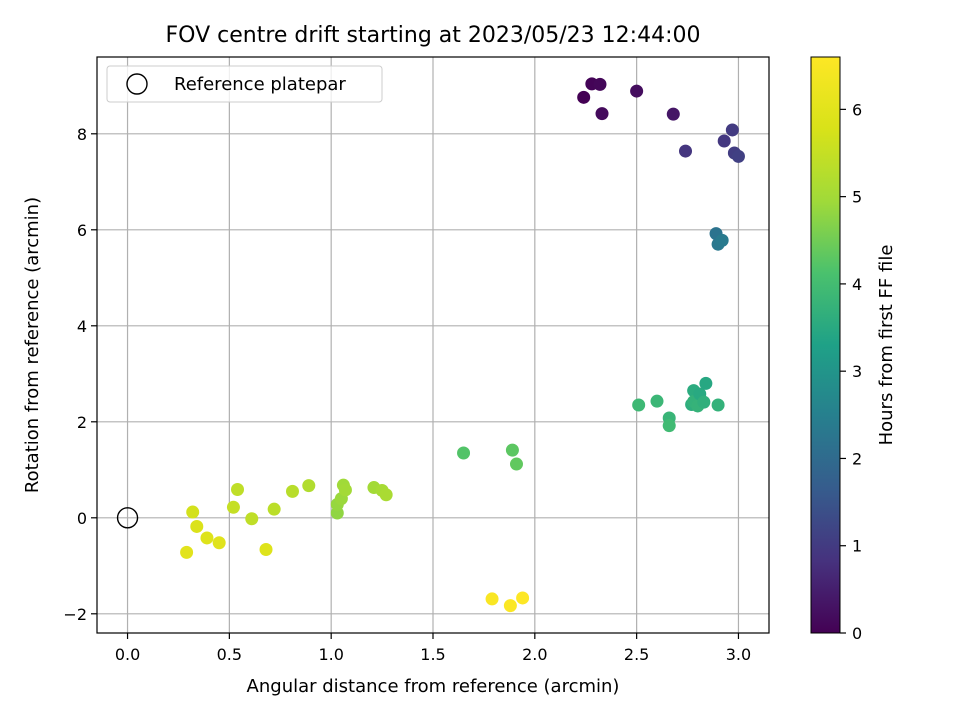  I want to click on colorbar: 0 1 2 3 4 5 6 Hours from first FF file, so click(853, 349).